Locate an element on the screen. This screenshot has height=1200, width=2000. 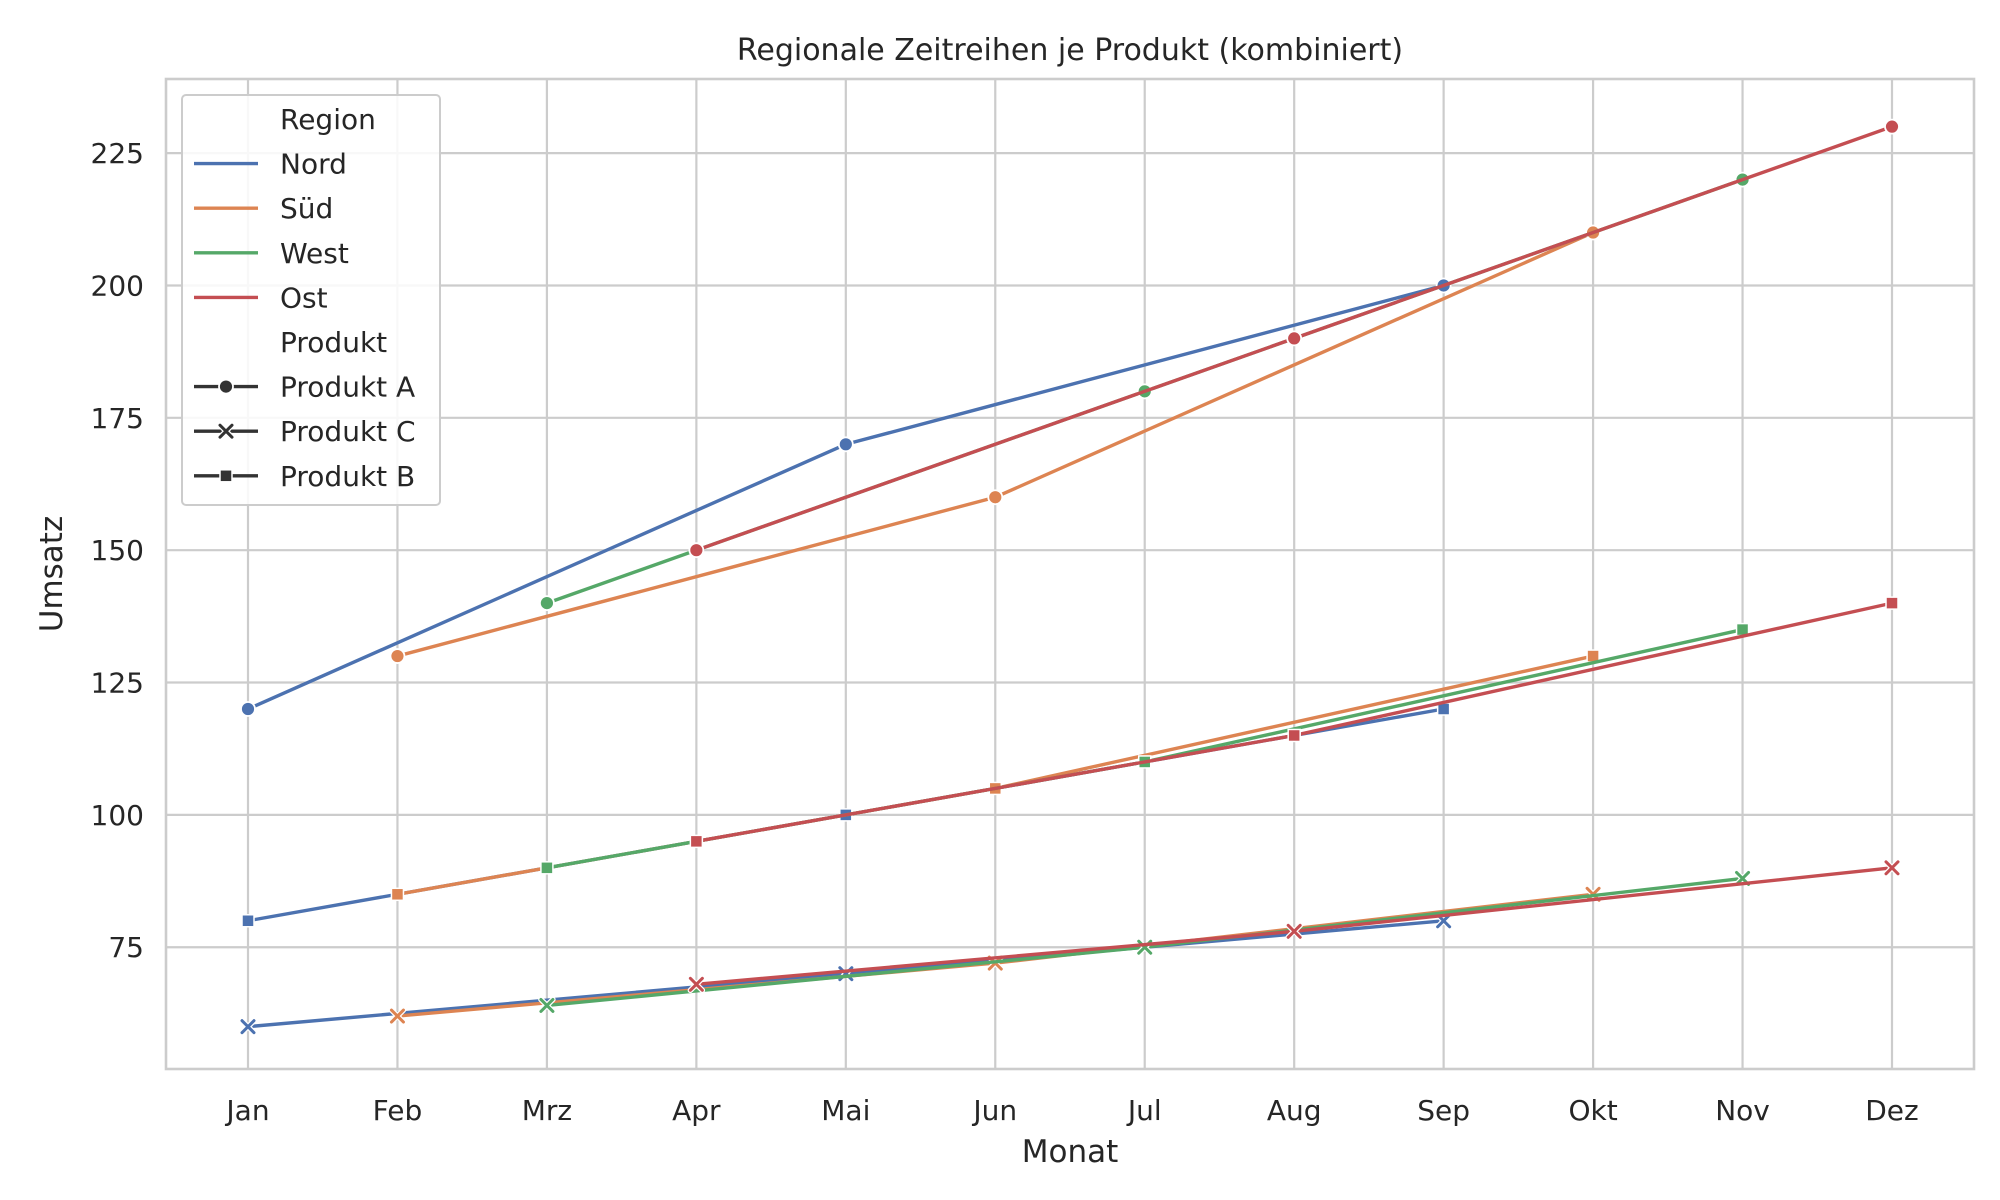
legend-marker-x is located at coordinates (226, 431).